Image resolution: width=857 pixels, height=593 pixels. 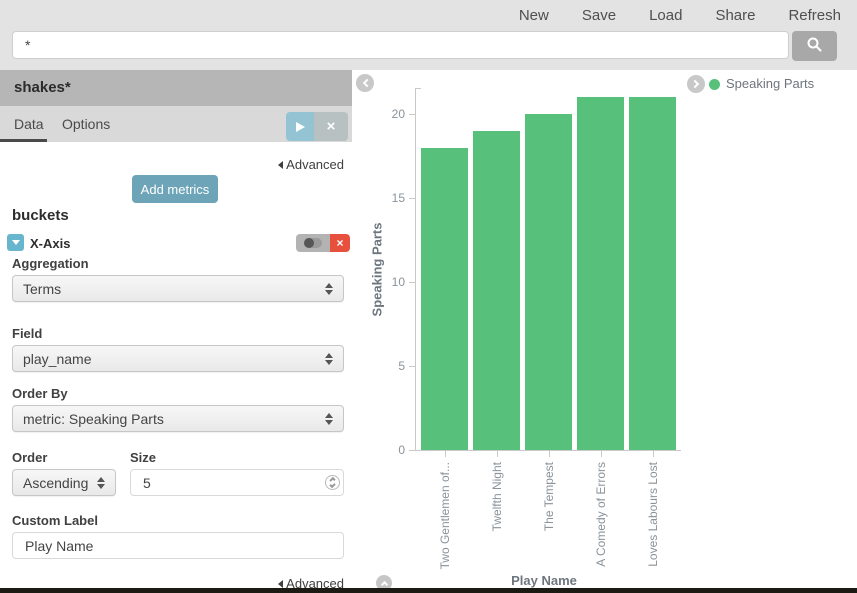 What do you see at coordinates (55, 520) in the screenshot?
I see `custom-label-label: Custom Label` at bounding box center [55, 520].